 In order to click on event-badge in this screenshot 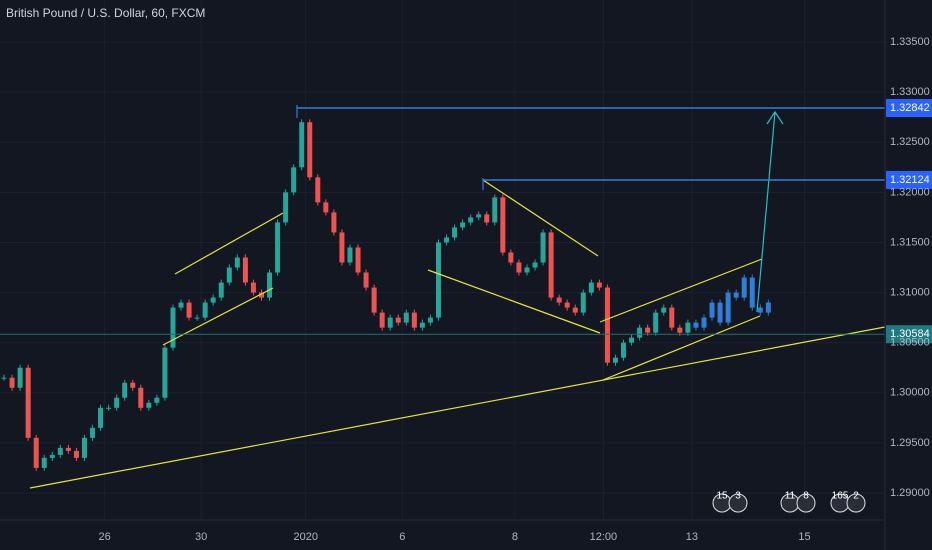, I will do `click(738, 503)`.